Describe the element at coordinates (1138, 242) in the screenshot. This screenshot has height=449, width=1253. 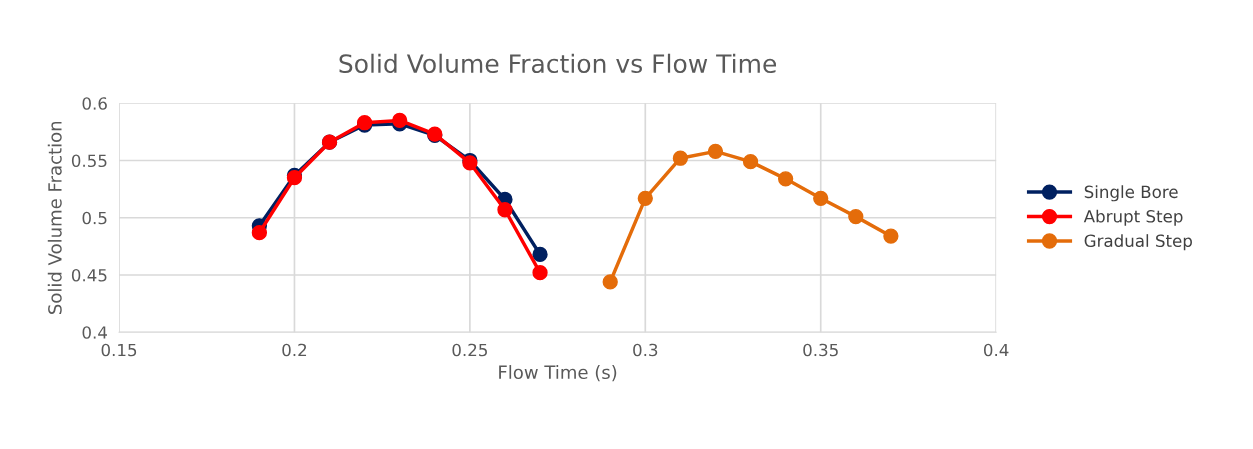
I see `legend-label: Gradual Step` at that location.